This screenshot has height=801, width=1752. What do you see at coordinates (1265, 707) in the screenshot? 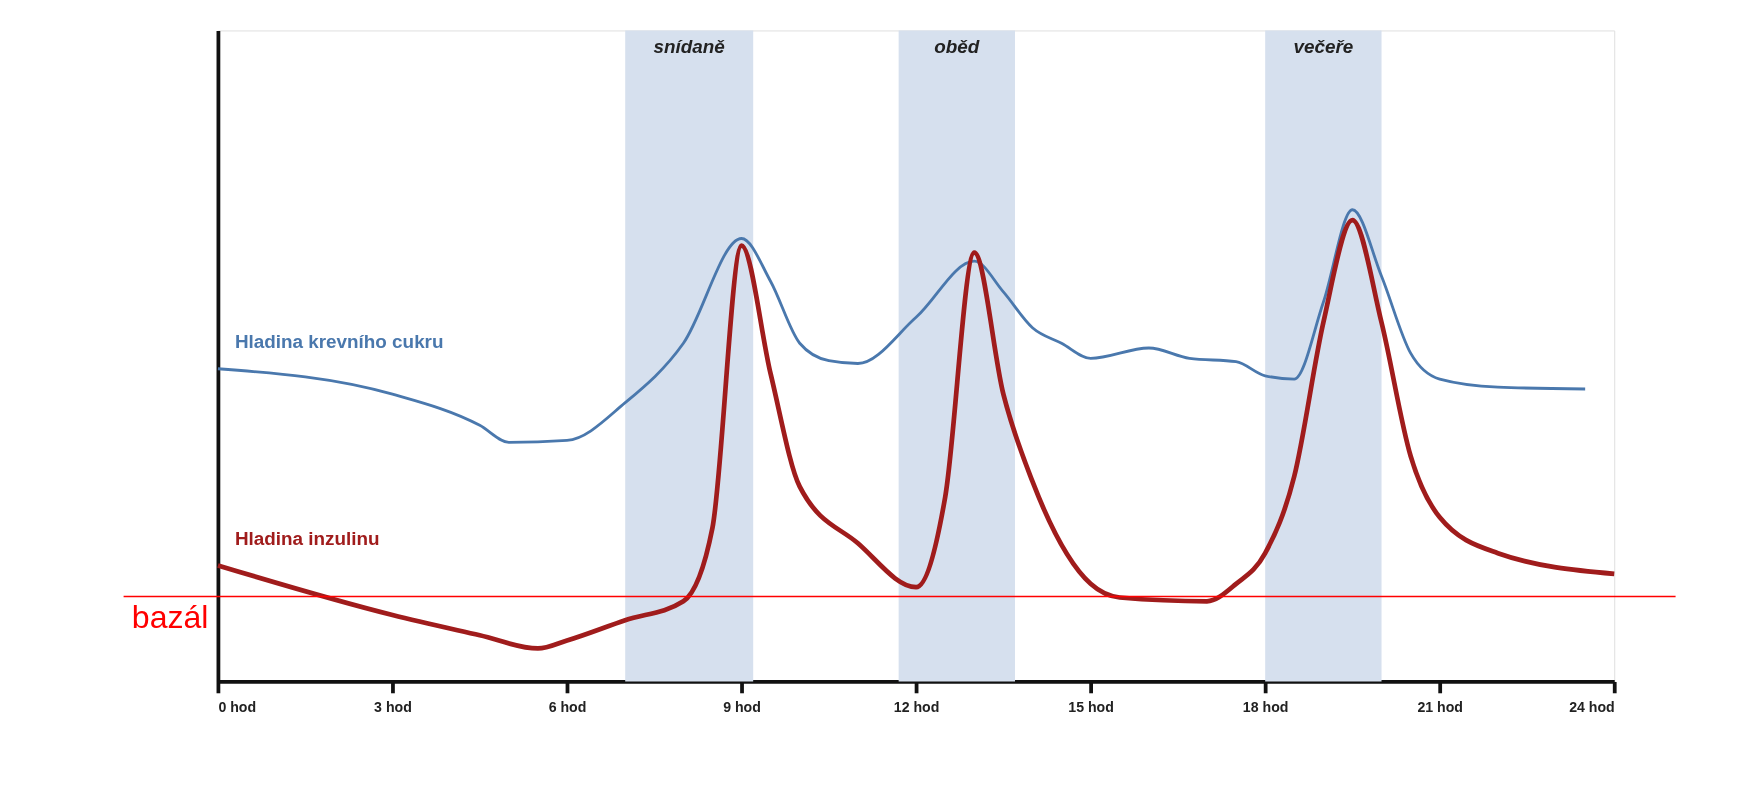
I see `x-tick-label: 18 hod` at bounding box center [1265, 707].